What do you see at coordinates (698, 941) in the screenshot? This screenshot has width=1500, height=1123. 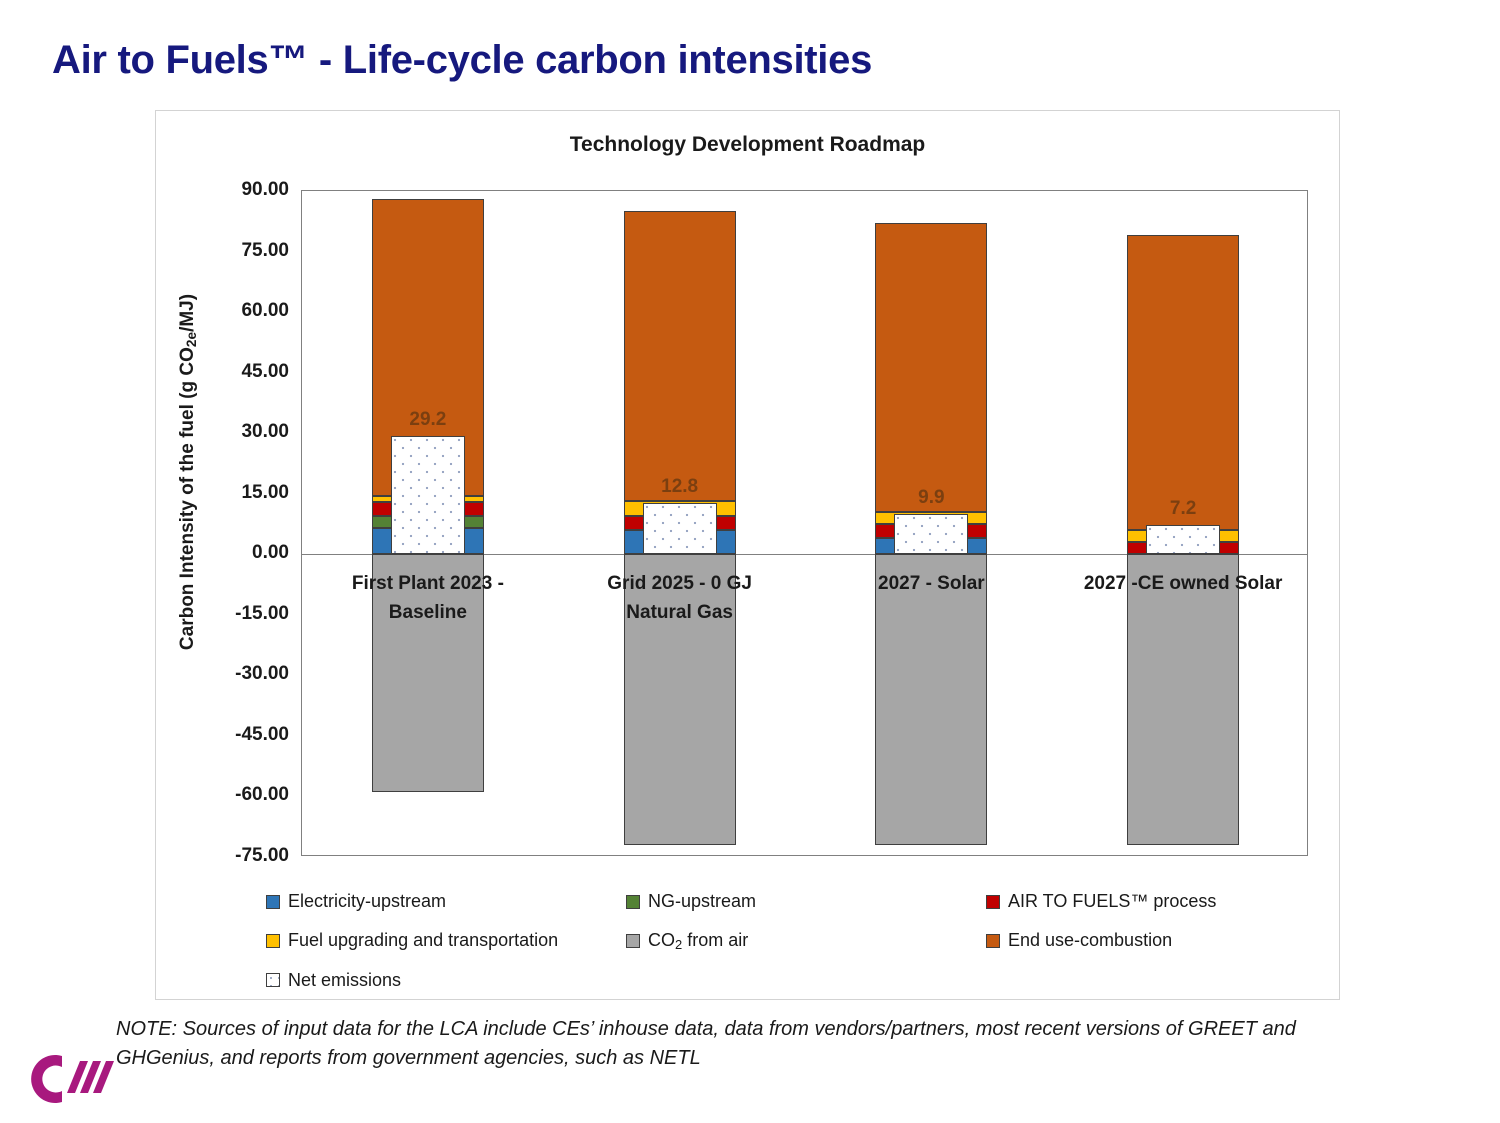 I see `legend-label: CO2 from air` at bounding box center [698, 941].